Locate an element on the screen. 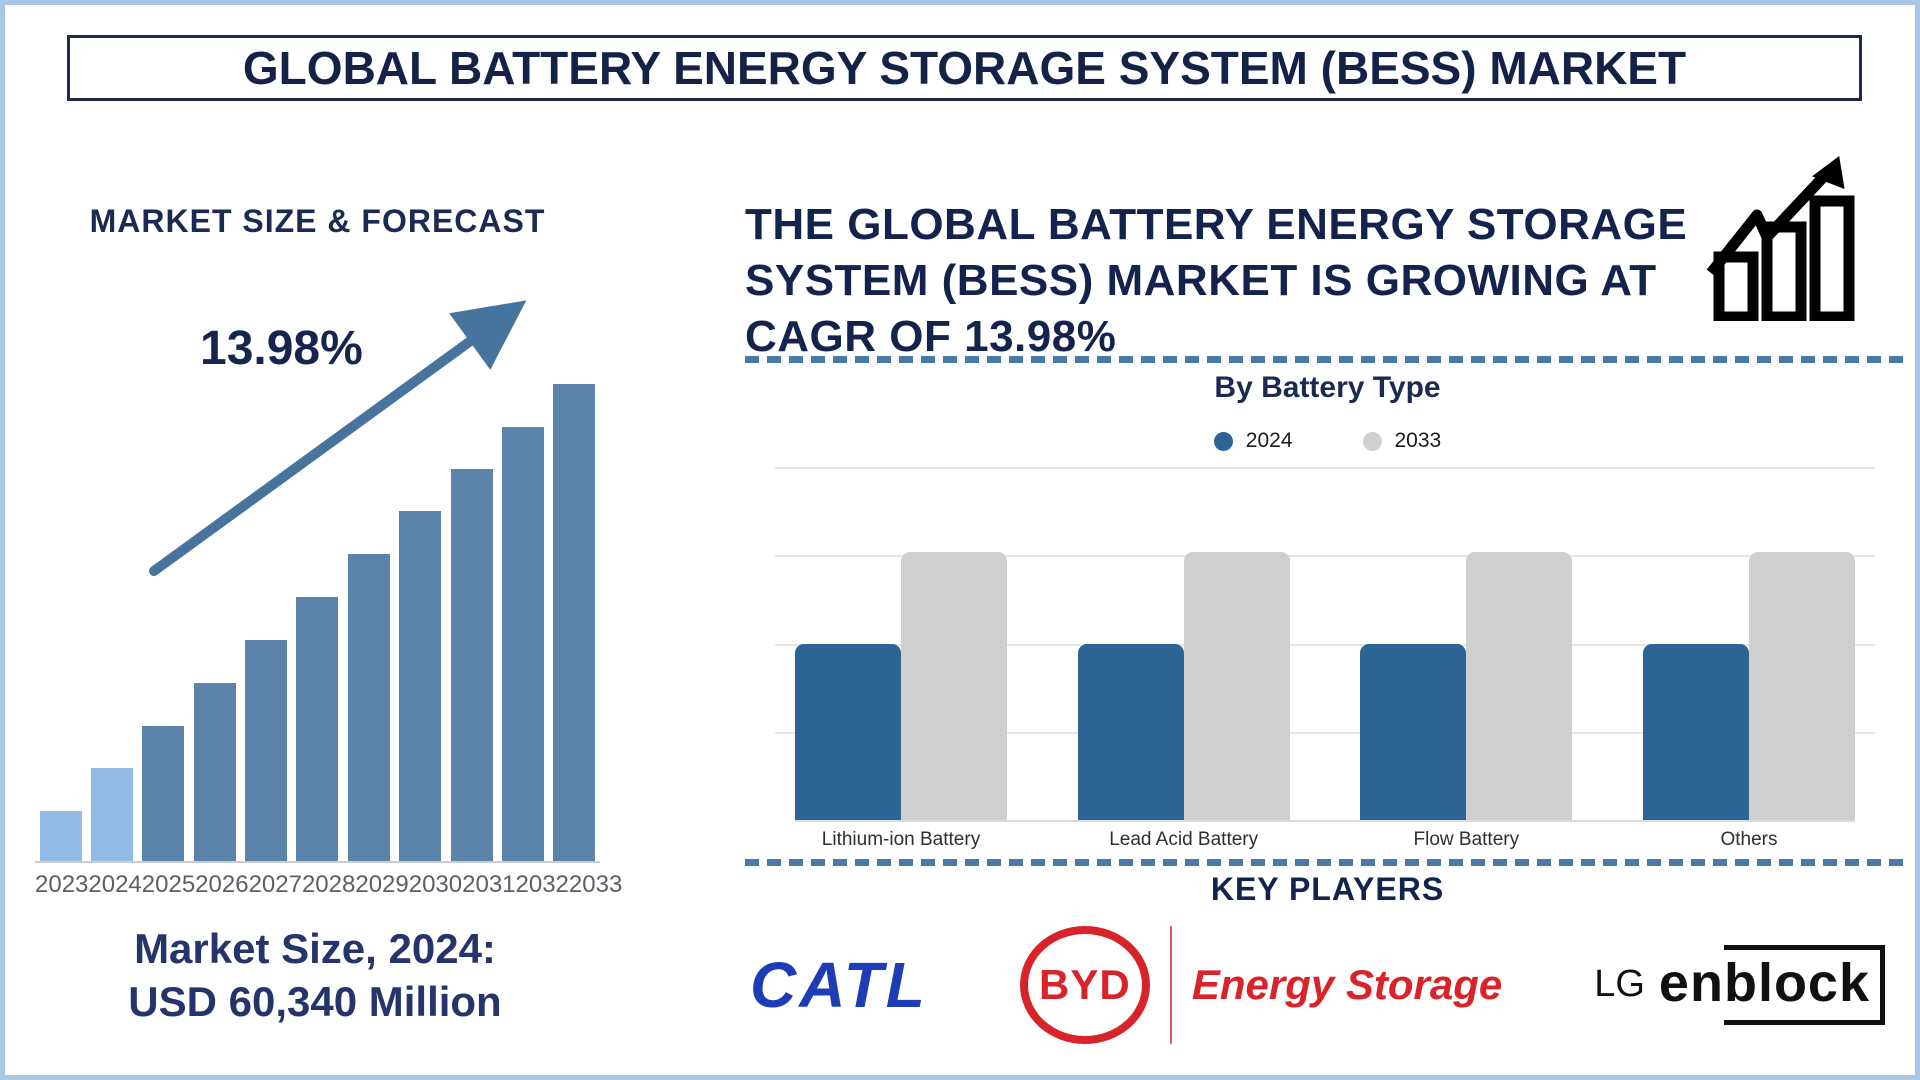  lg-enblock-logo: LG en block is located at coordinates (1739, 984).